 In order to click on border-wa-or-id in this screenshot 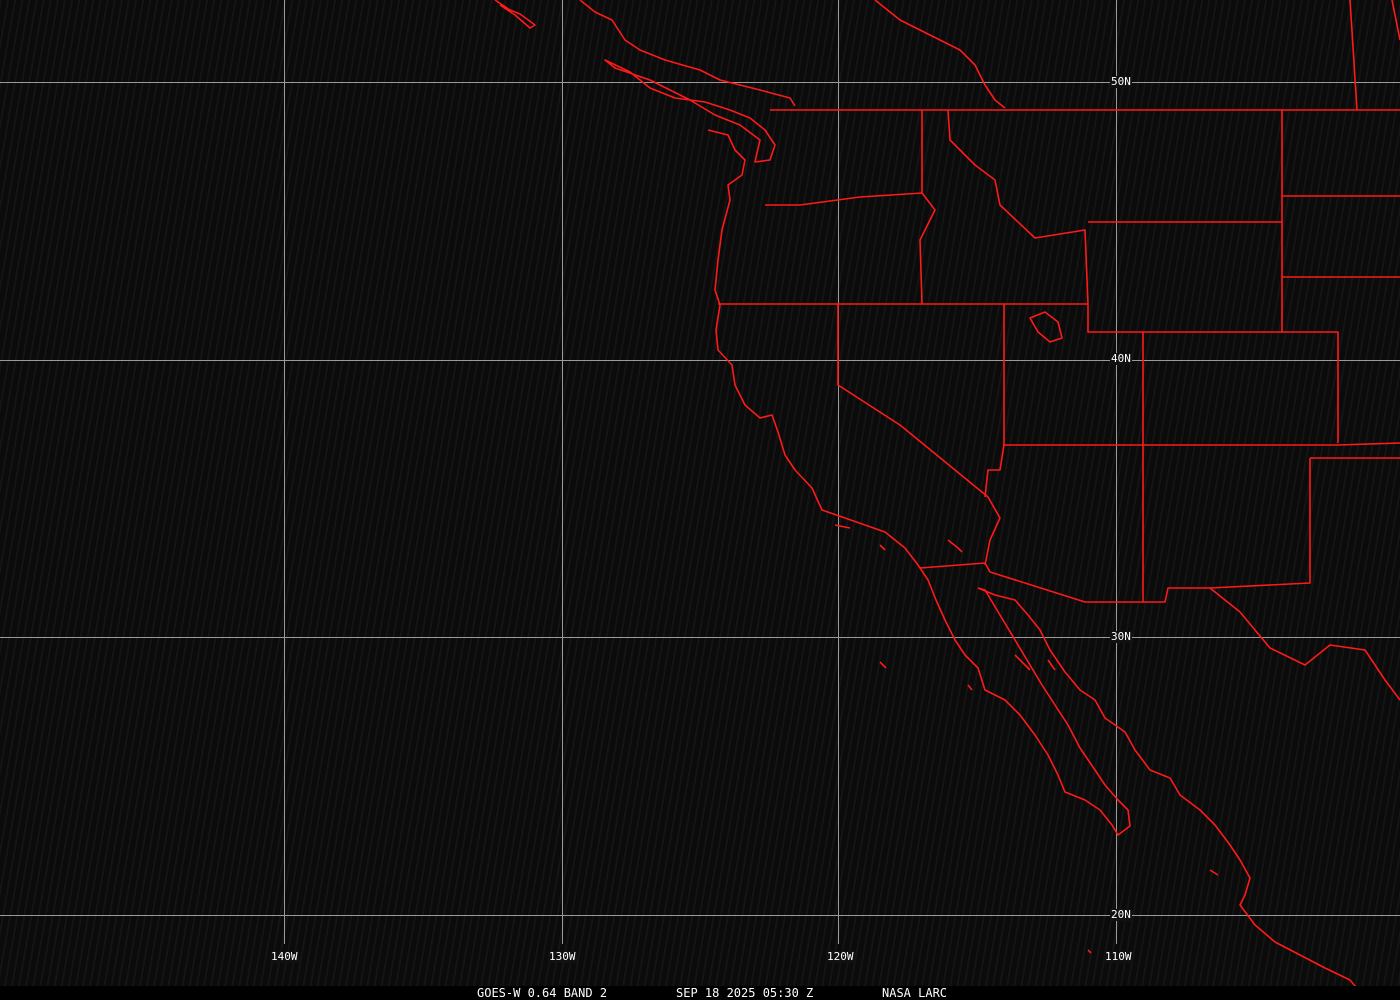, I will do `click(927, 207)`.